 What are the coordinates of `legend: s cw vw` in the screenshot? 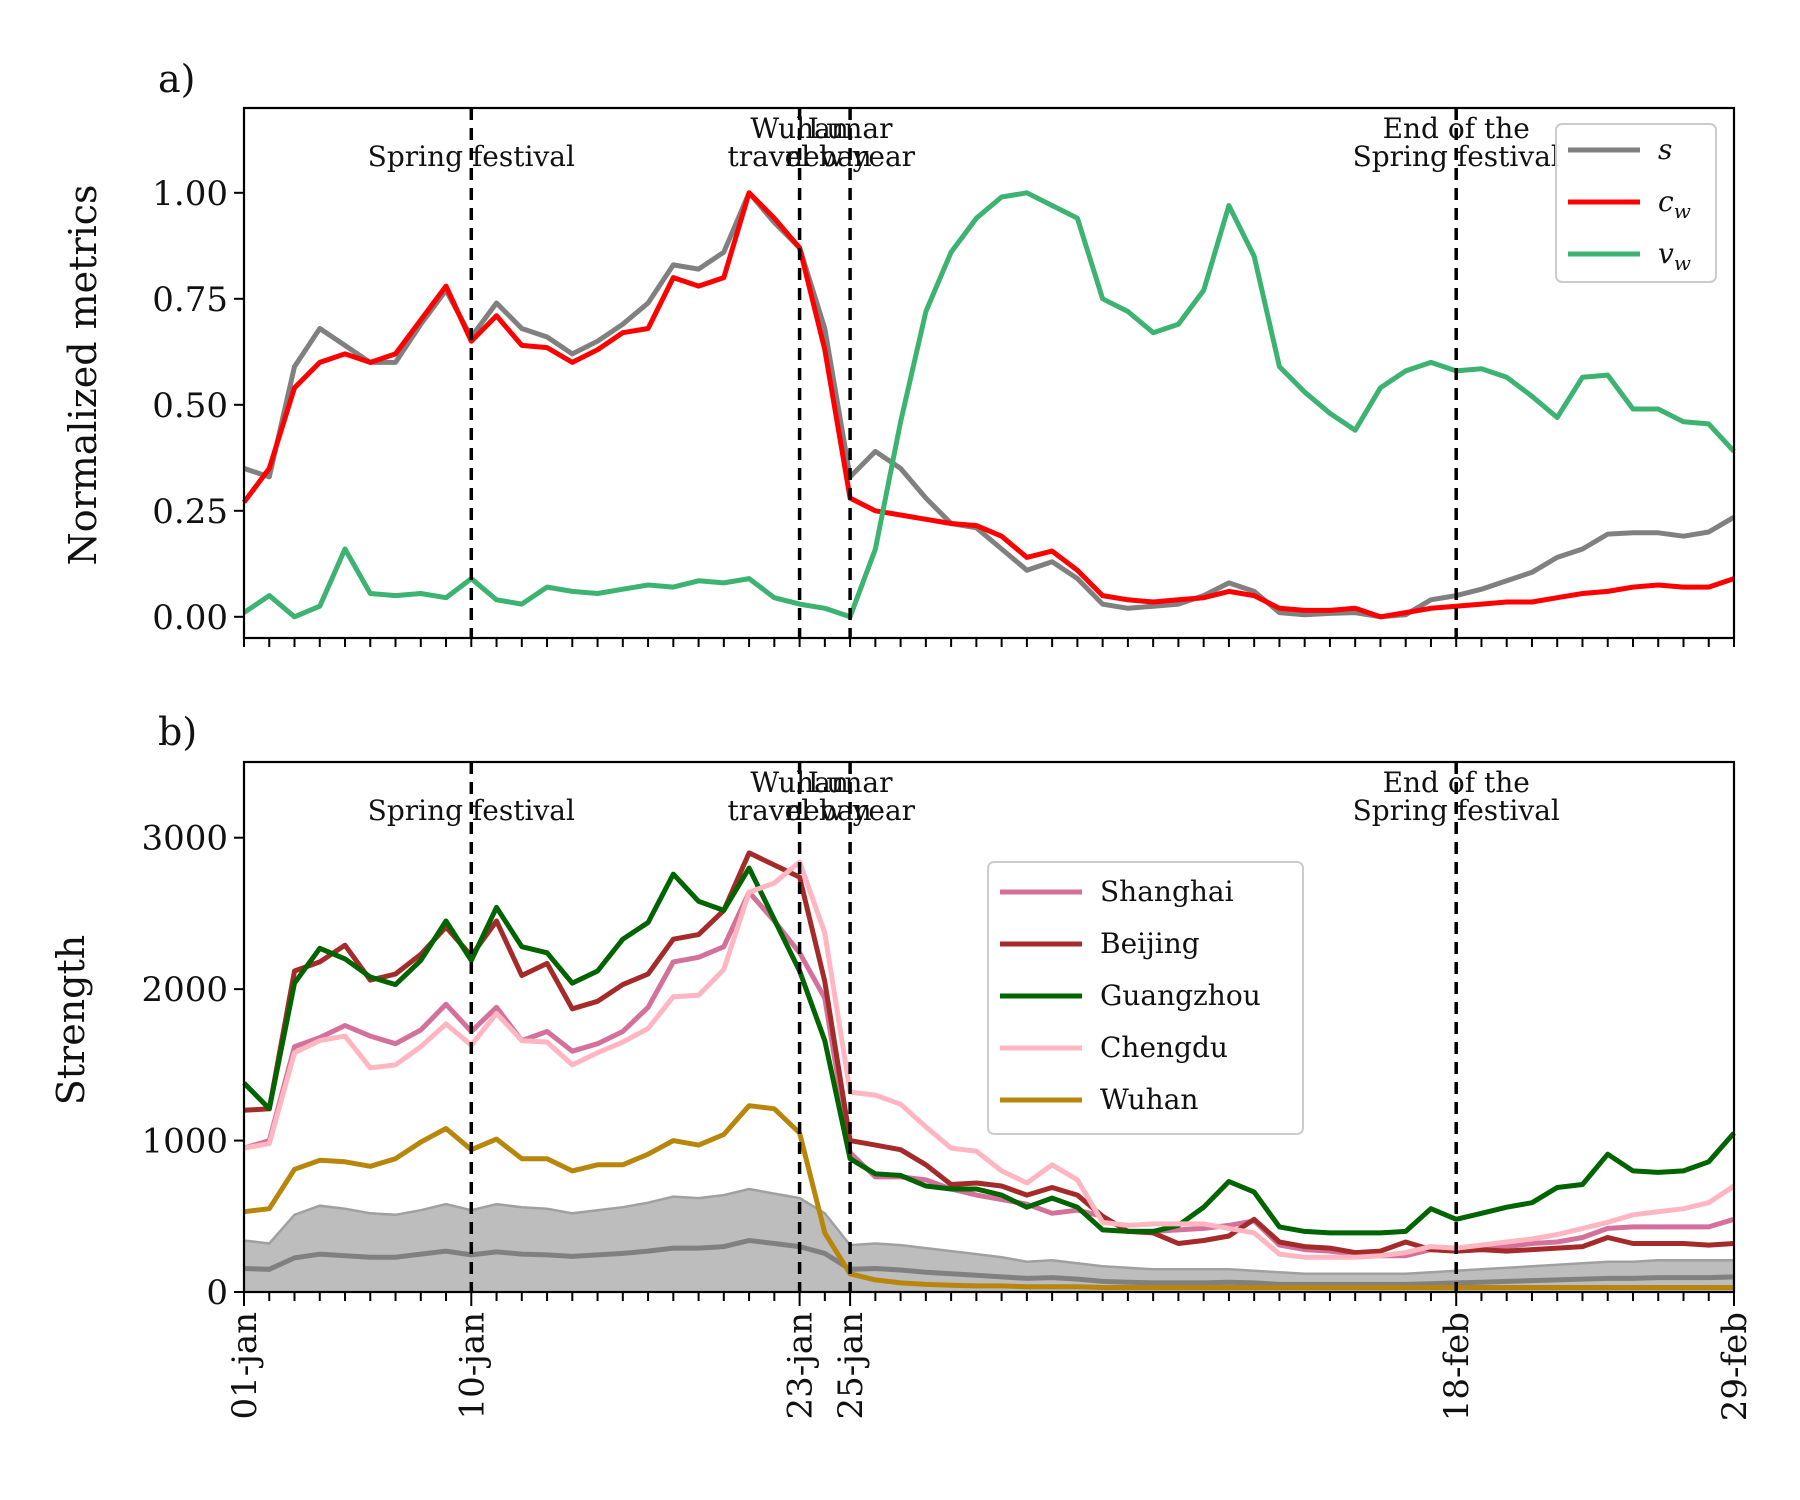 It's located at (1636, 203).